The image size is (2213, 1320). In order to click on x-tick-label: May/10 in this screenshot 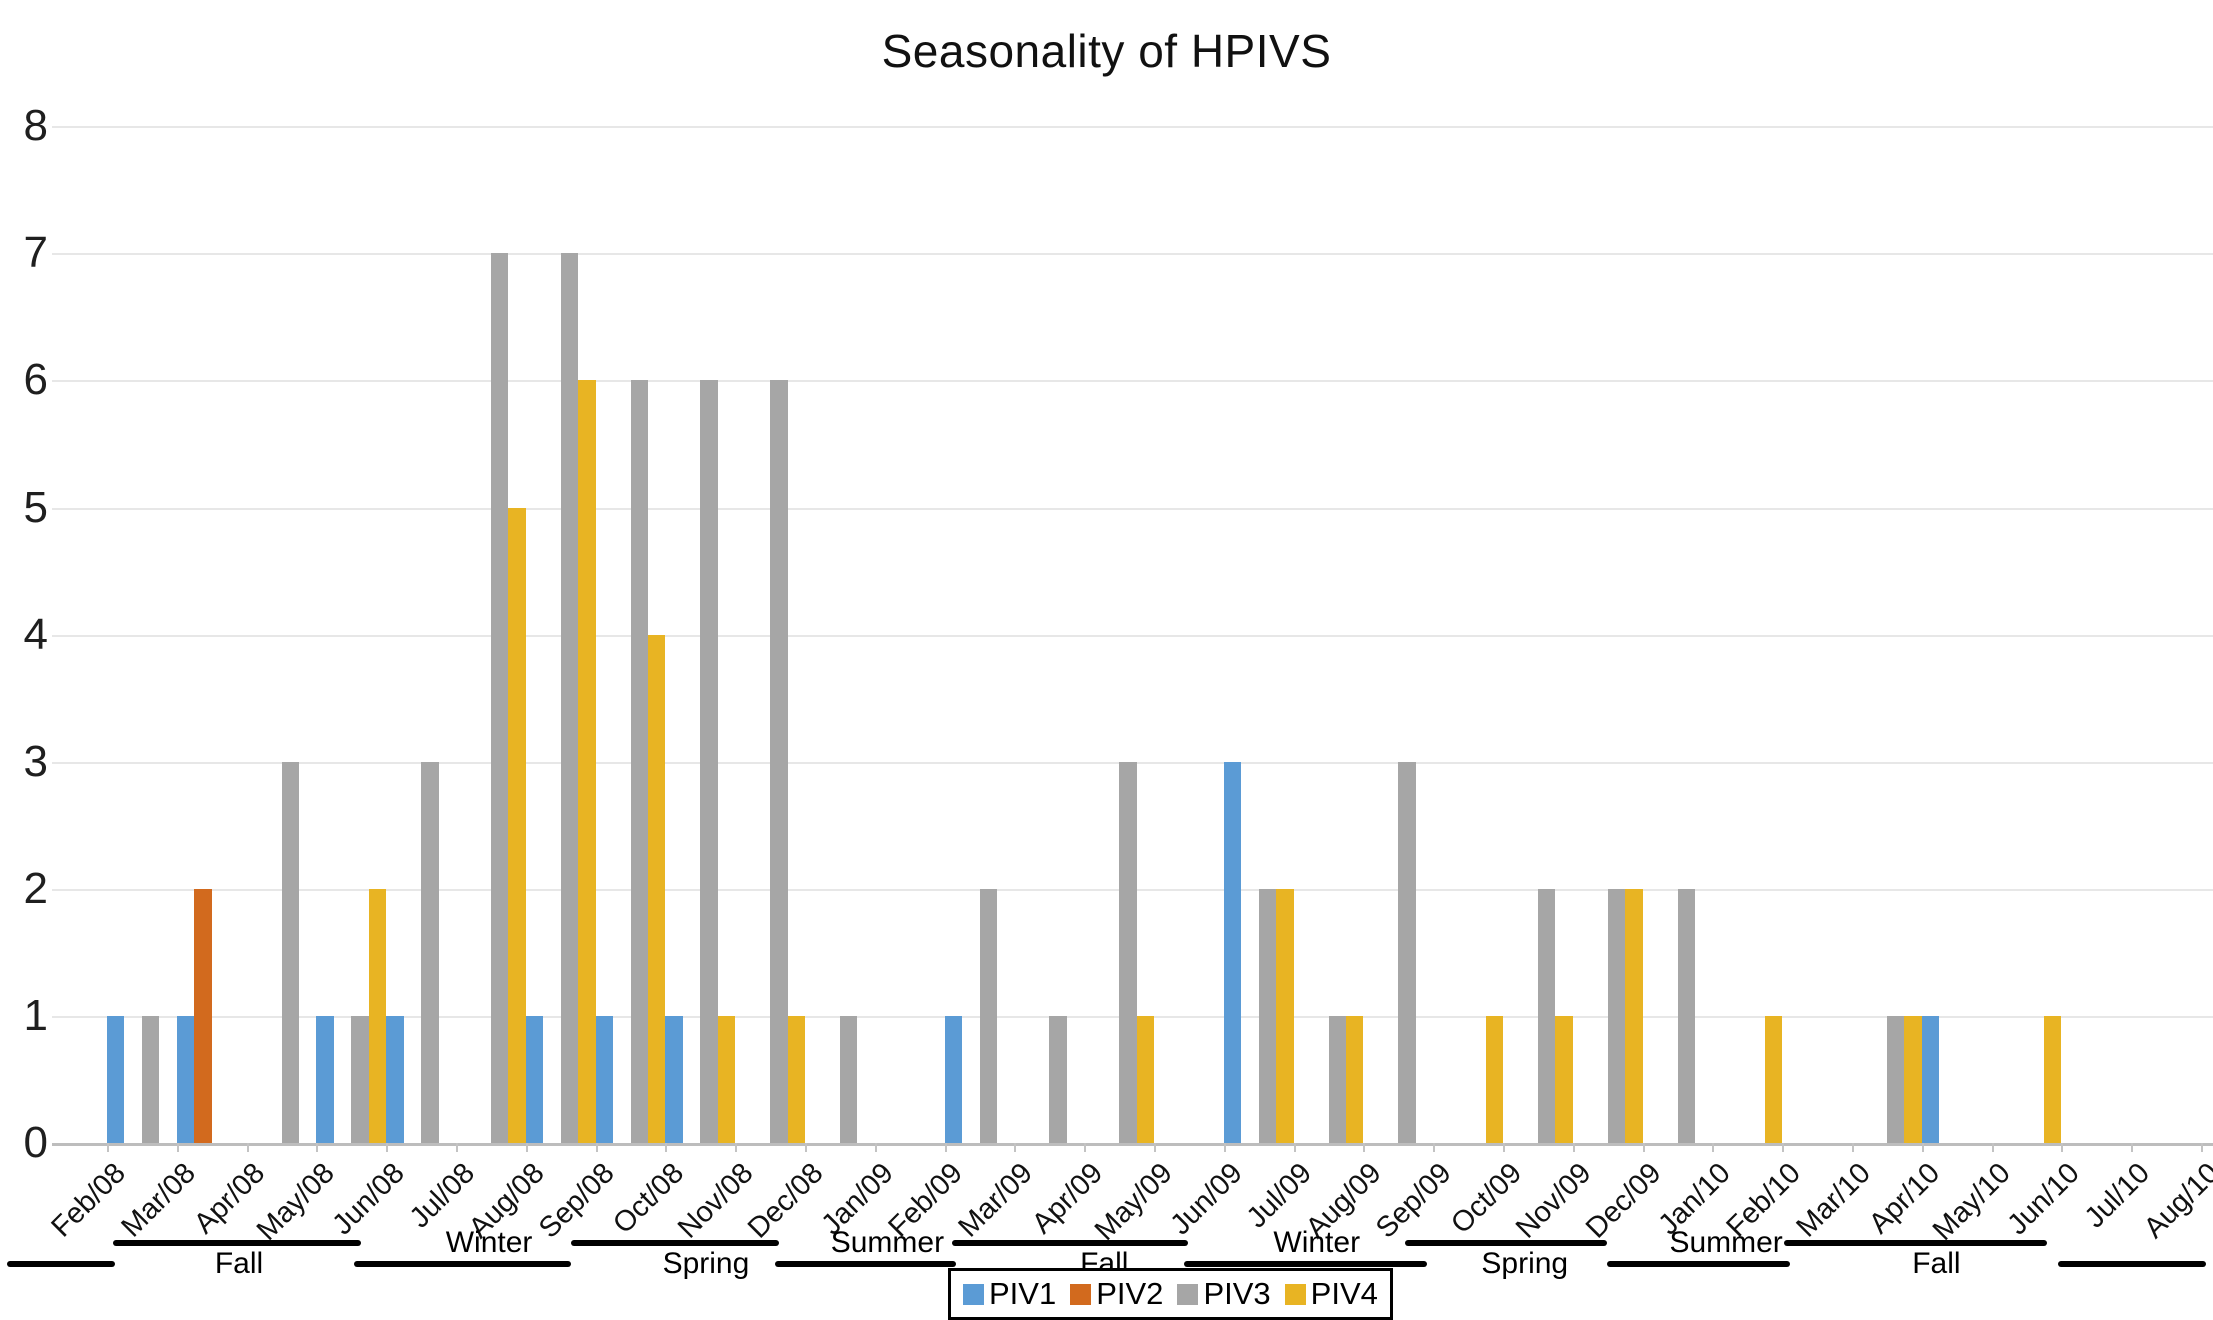, I will do `click(1971, 1202)`.